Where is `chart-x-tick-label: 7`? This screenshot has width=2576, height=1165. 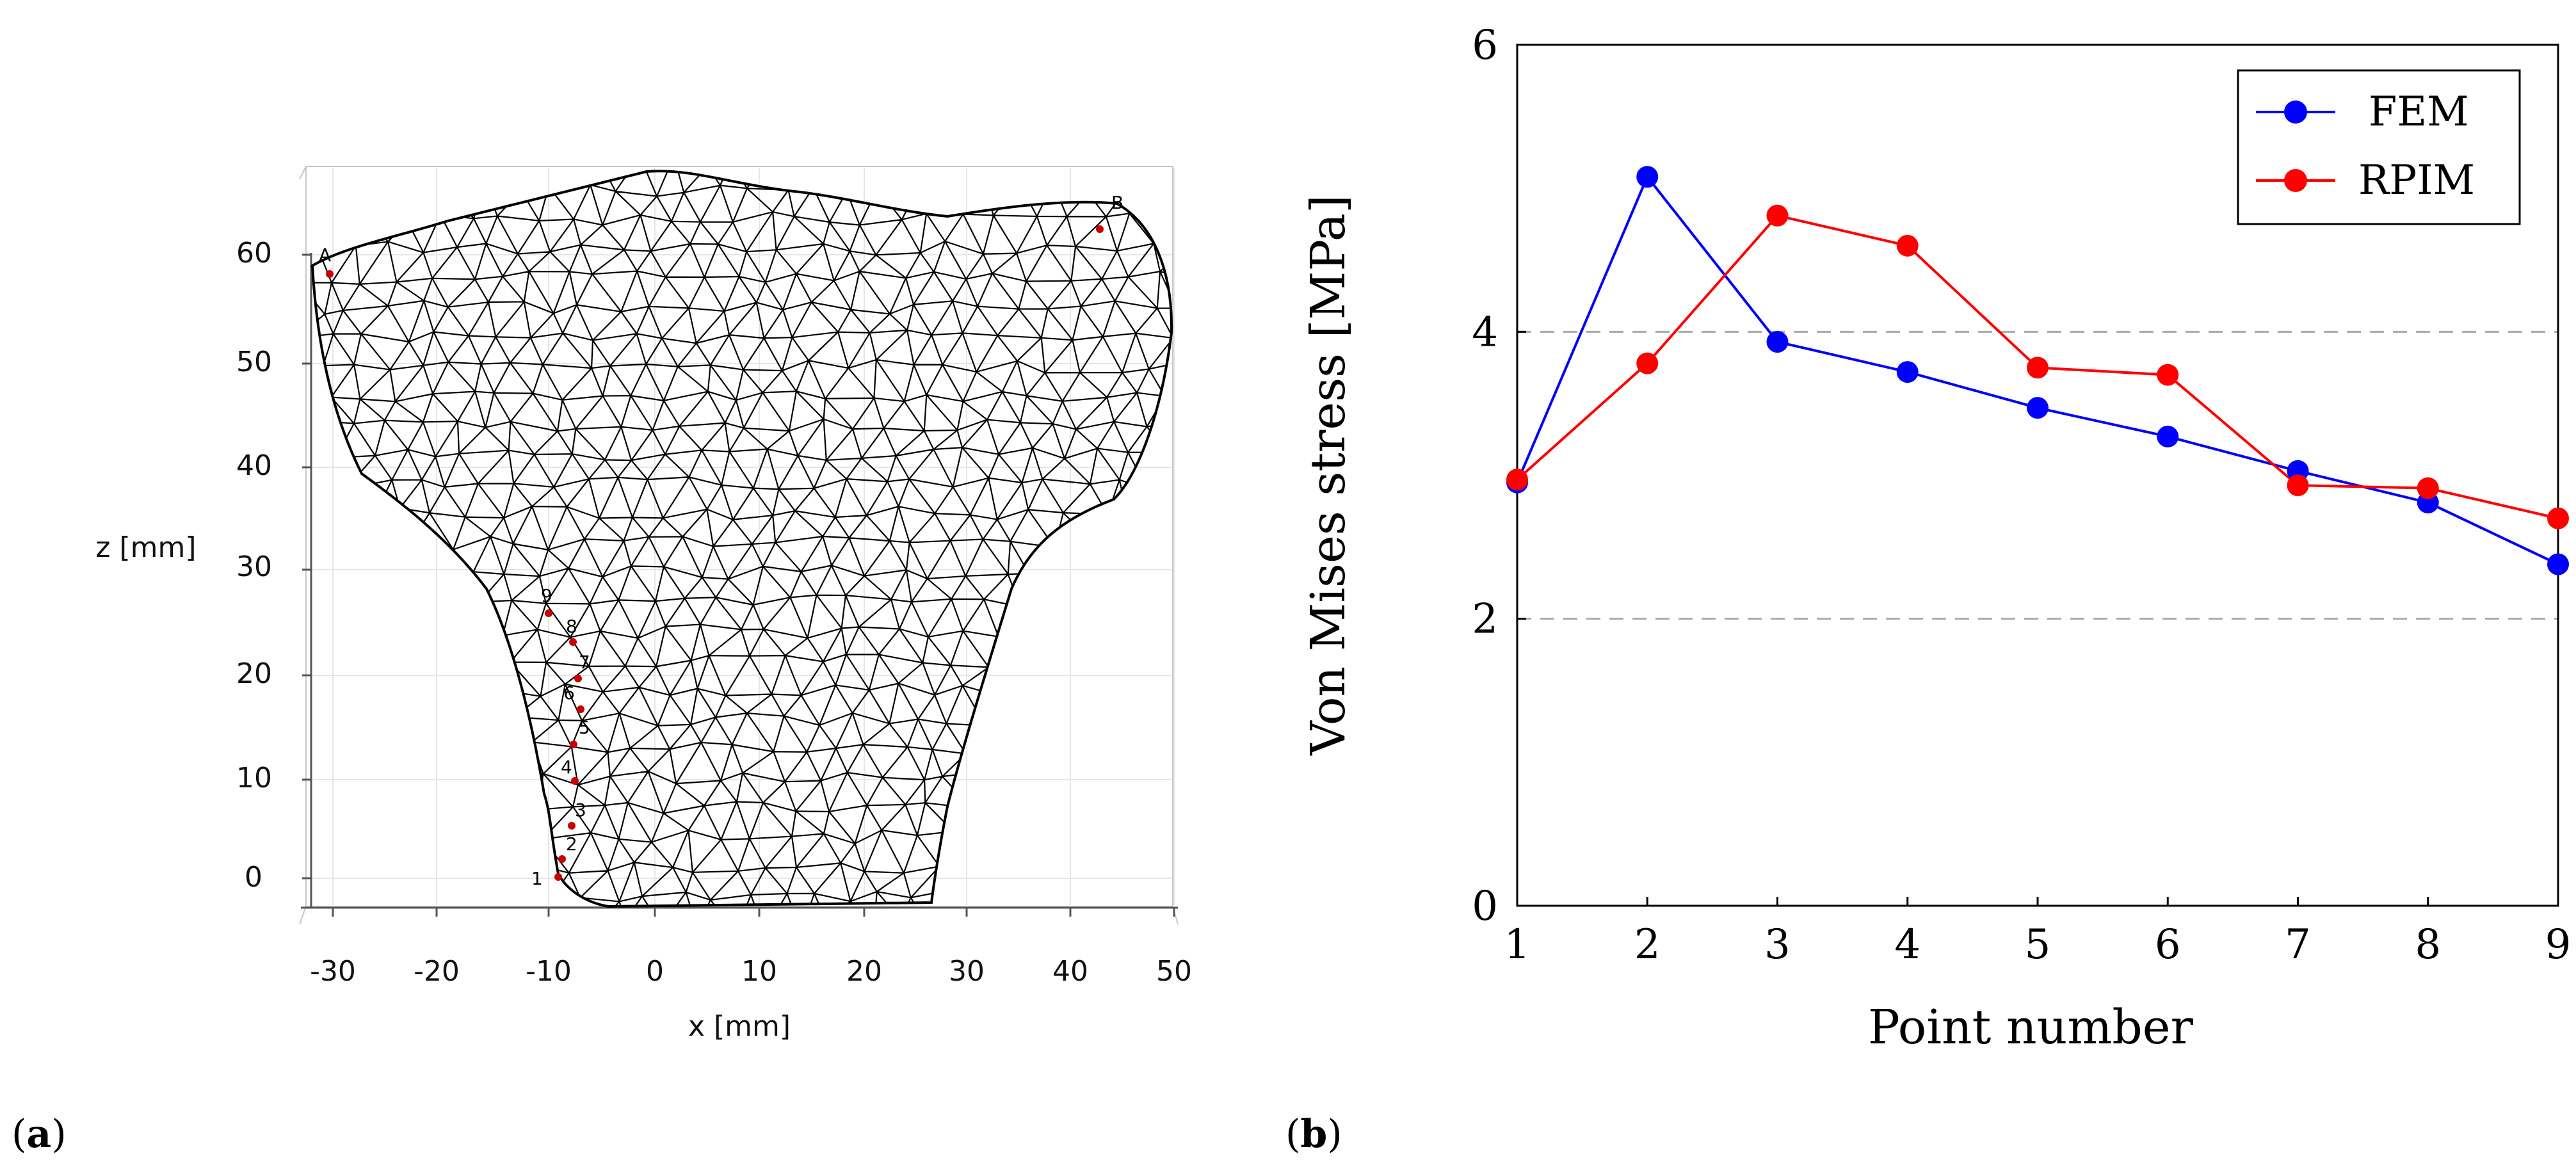 chart-x-tick-label: 7 is located at coordinates (2298, 944).